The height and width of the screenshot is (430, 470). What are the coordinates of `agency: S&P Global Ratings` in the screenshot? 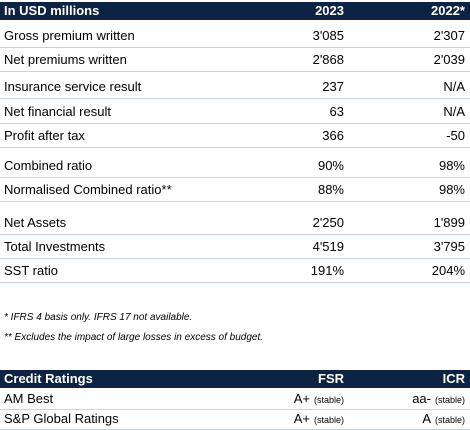 It's located at (61, 418).